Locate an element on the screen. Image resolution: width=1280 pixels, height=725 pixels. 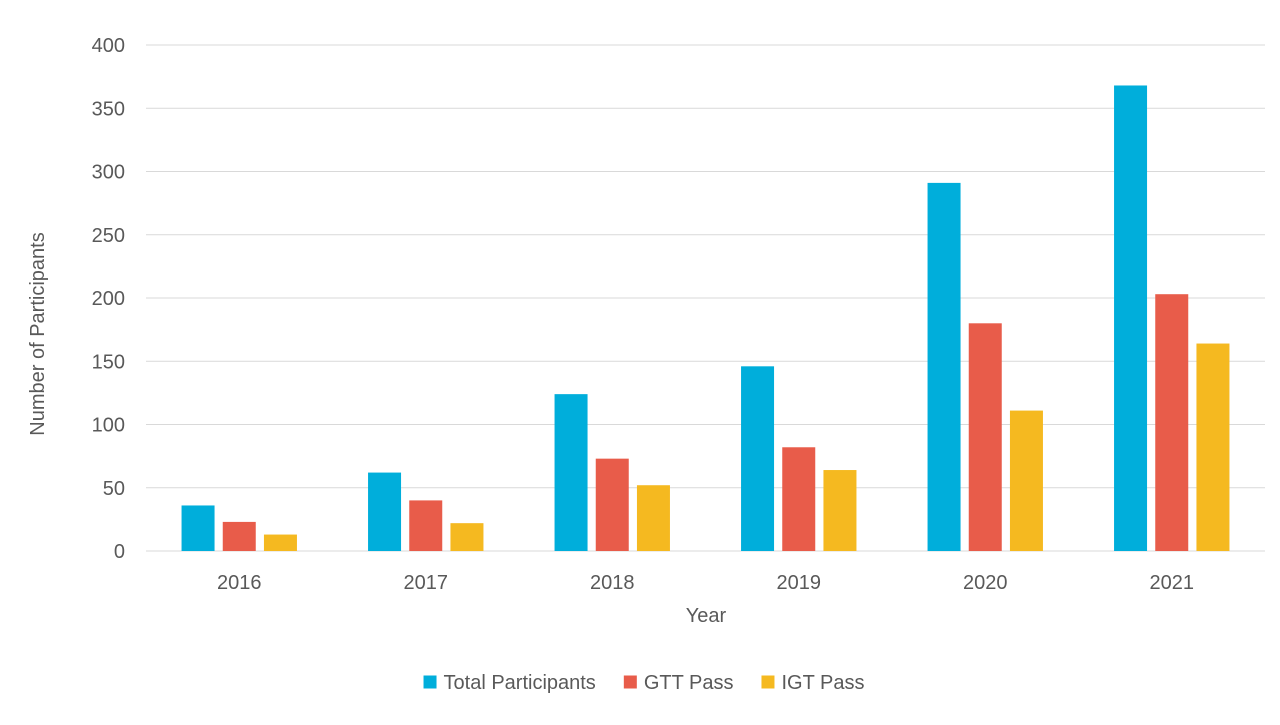
x-tick-label: 2021 is located at coordinates (1172, 583).